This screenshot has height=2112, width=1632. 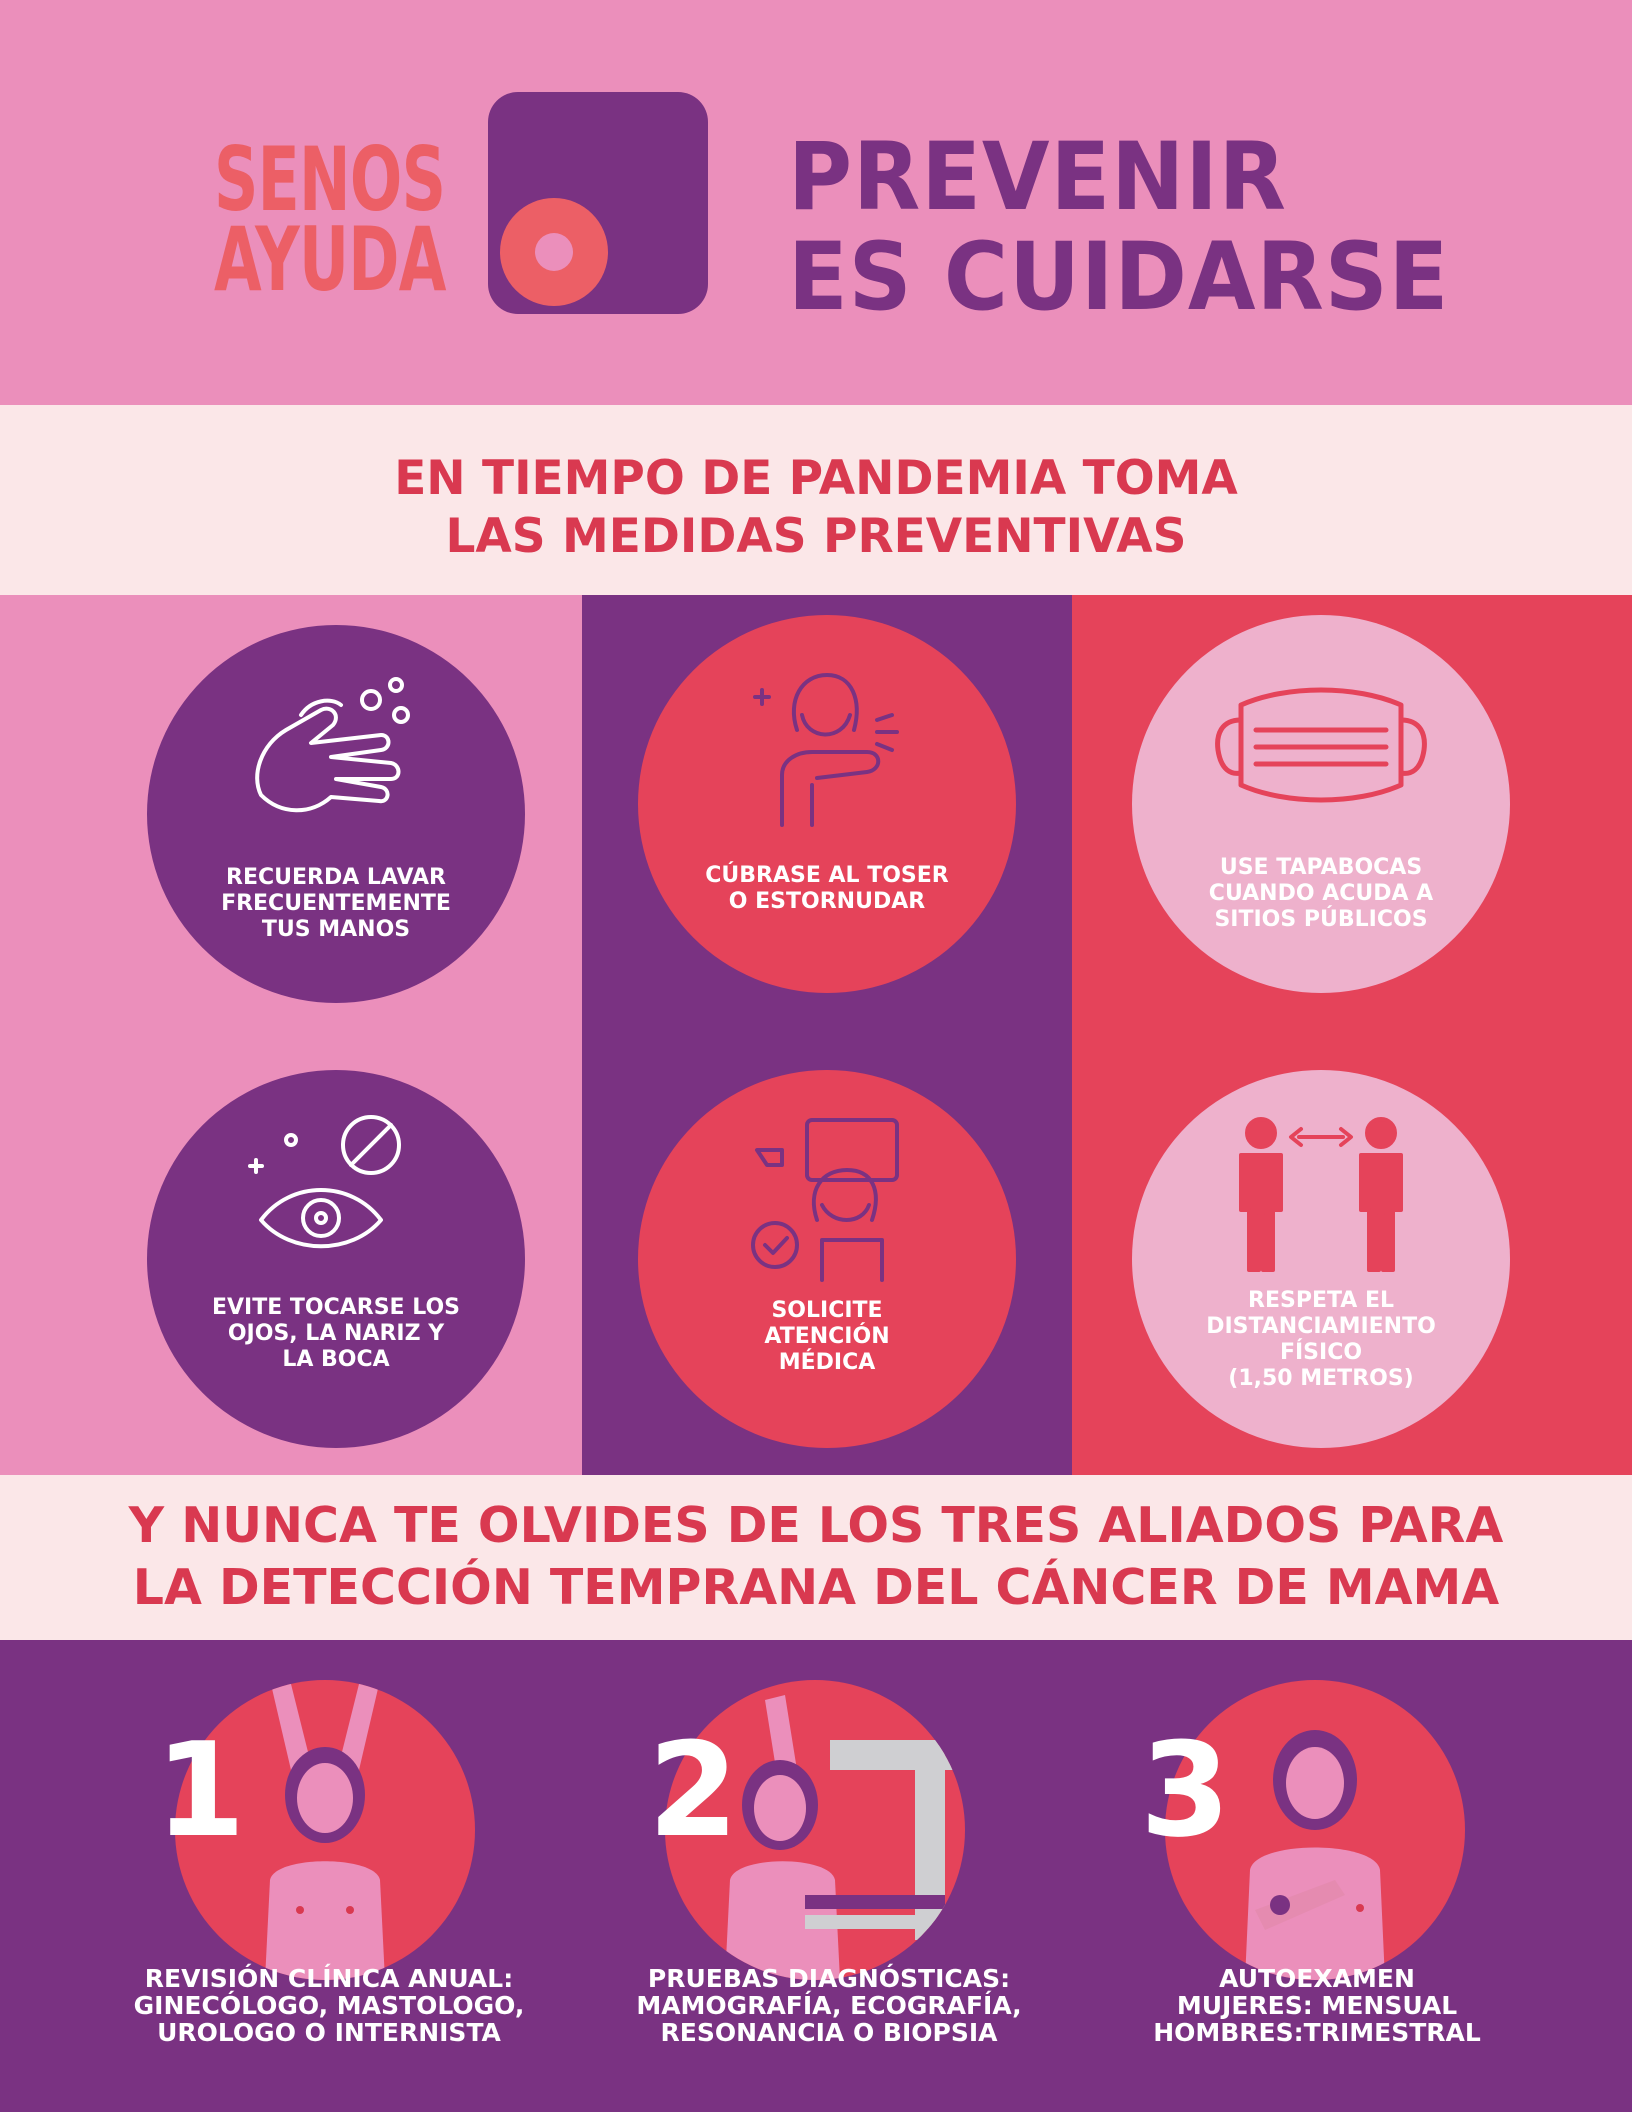 I want to click on distance-people-icon, so click(x=1321, y=1194).